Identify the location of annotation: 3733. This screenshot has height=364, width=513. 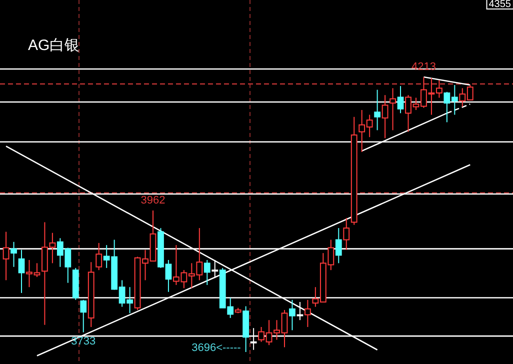
(83, 341).